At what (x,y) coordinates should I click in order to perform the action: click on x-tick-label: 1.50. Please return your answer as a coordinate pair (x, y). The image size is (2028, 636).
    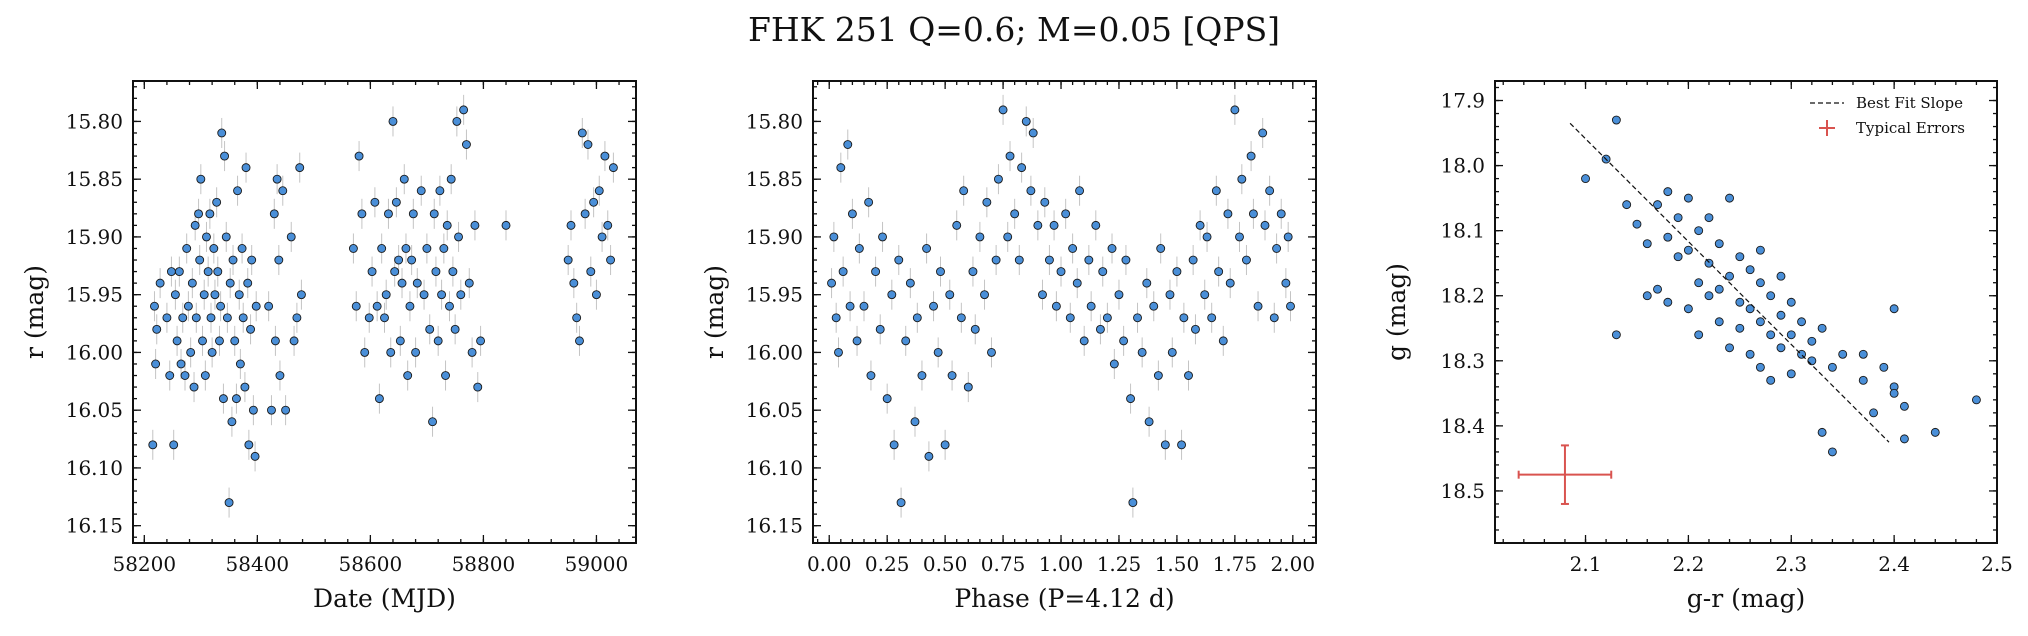
    Looking at the image, I should click on (1177, 564).